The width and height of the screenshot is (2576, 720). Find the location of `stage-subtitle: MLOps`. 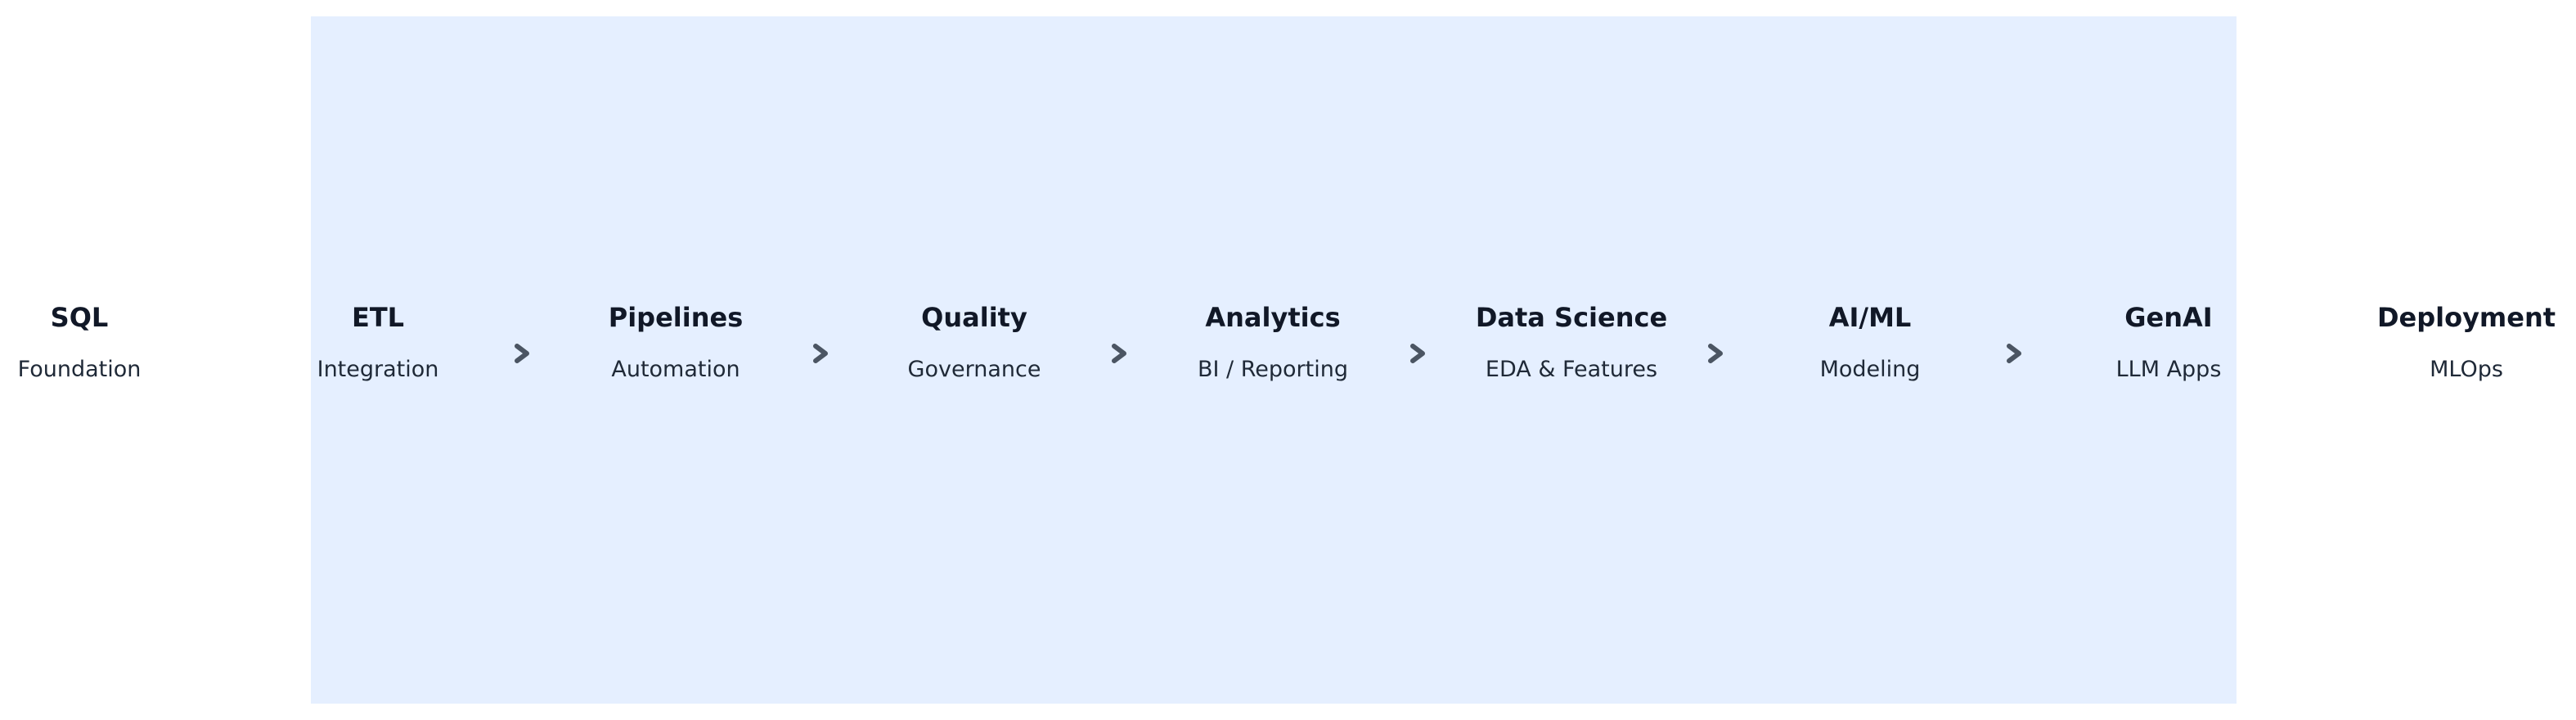

stage-subtitle: MLOps is located at coordinates (2466, 370).